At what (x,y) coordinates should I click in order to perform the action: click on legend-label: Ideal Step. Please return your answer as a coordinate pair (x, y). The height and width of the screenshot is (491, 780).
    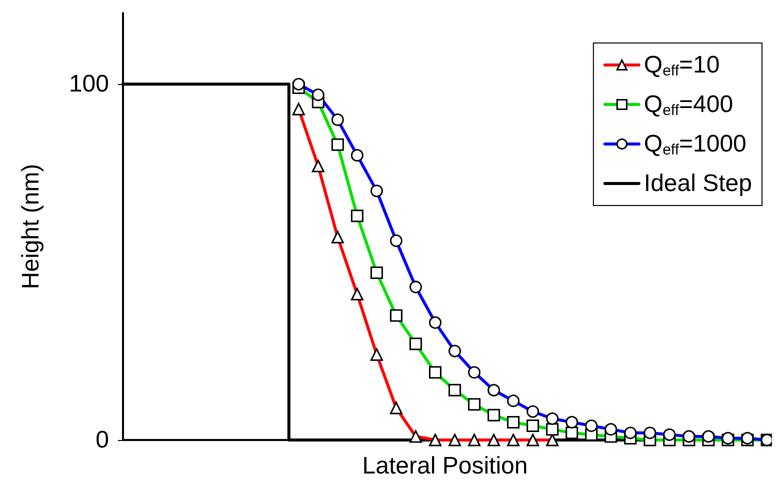
    Looking at the image, I should click on (698, 183).